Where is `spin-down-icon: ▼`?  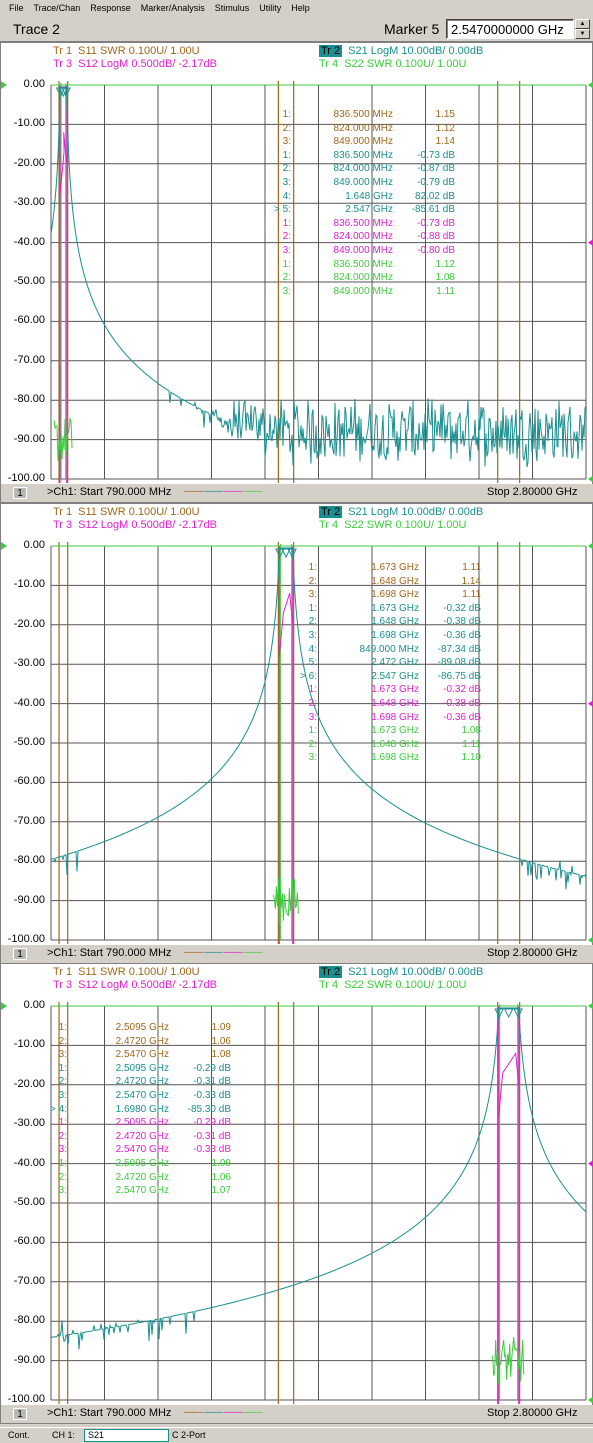 spin-down-icon: ▼ is located at coordinates (582, 34).